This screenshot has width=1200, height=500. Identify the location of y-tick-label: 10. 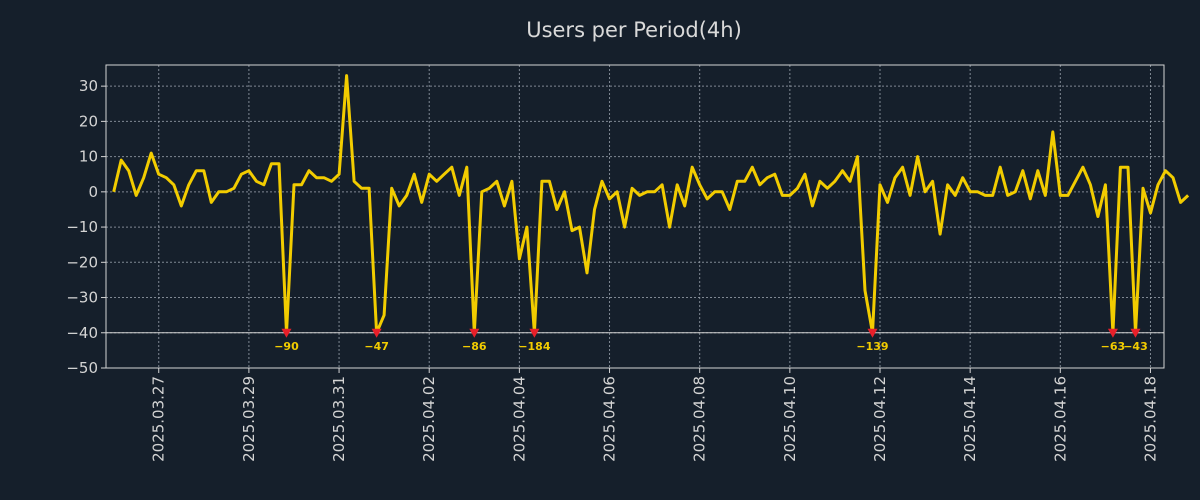
(88, 157).